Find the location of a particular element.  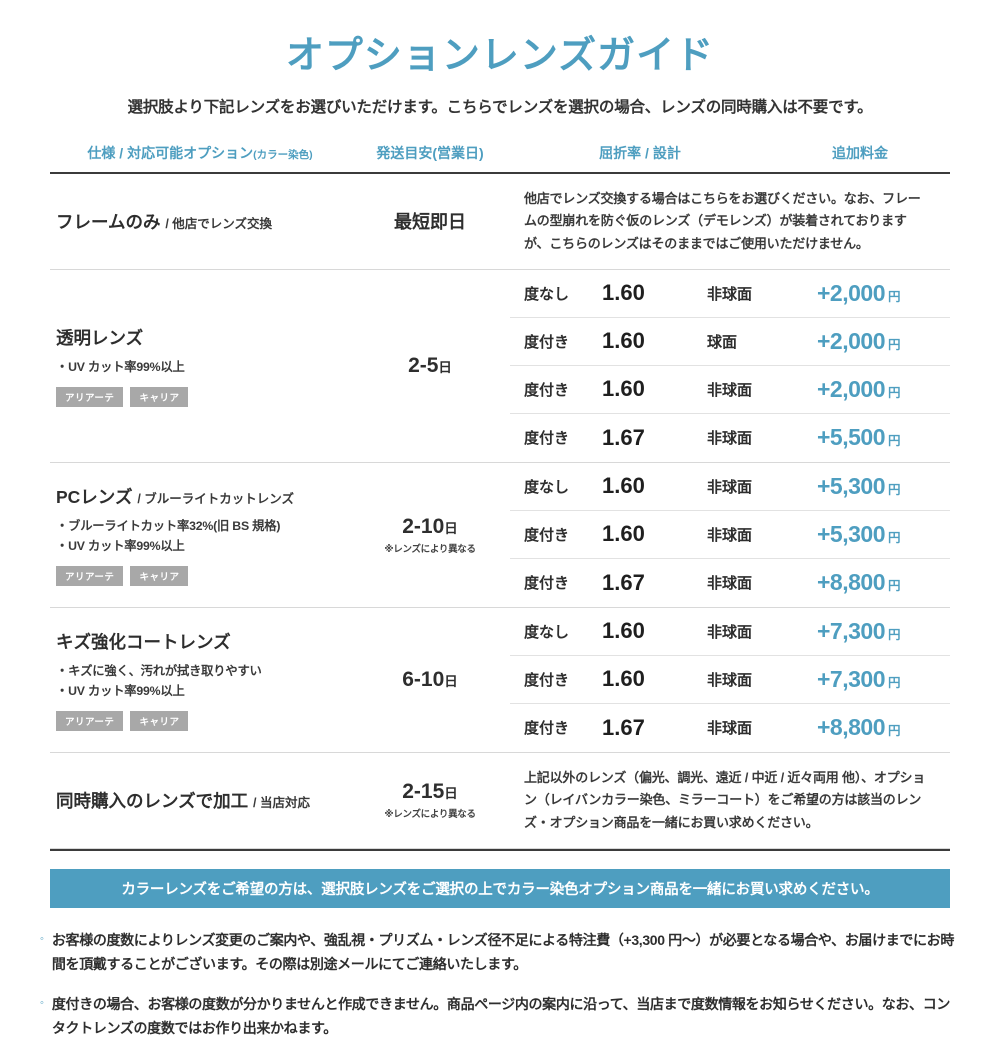

lens-name-main: フレームのみ is located at coordinates (108, 221).